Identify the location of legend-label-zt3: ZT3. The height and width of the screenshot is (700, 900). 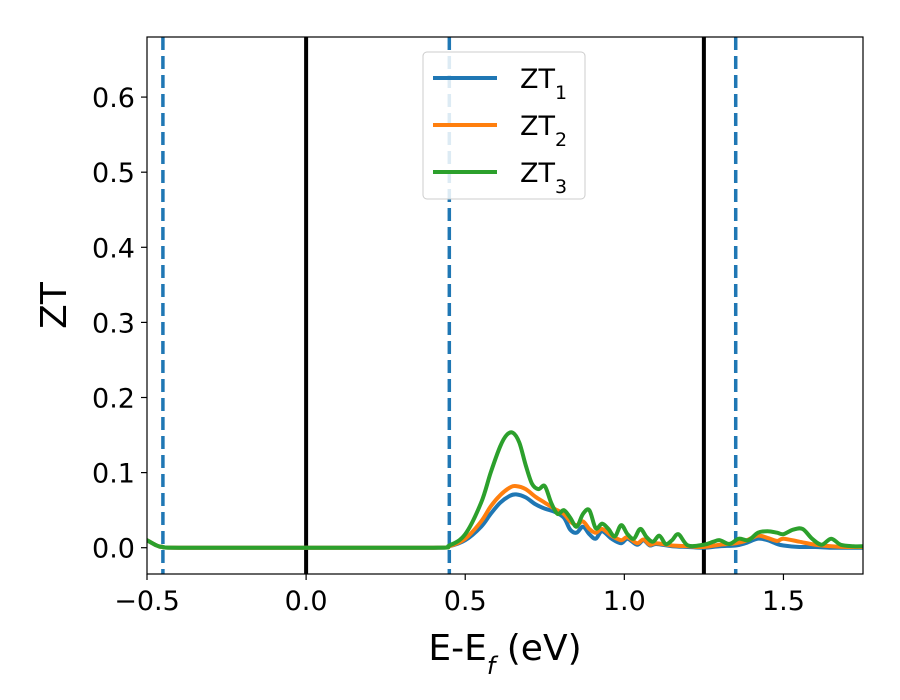
(543, 178).